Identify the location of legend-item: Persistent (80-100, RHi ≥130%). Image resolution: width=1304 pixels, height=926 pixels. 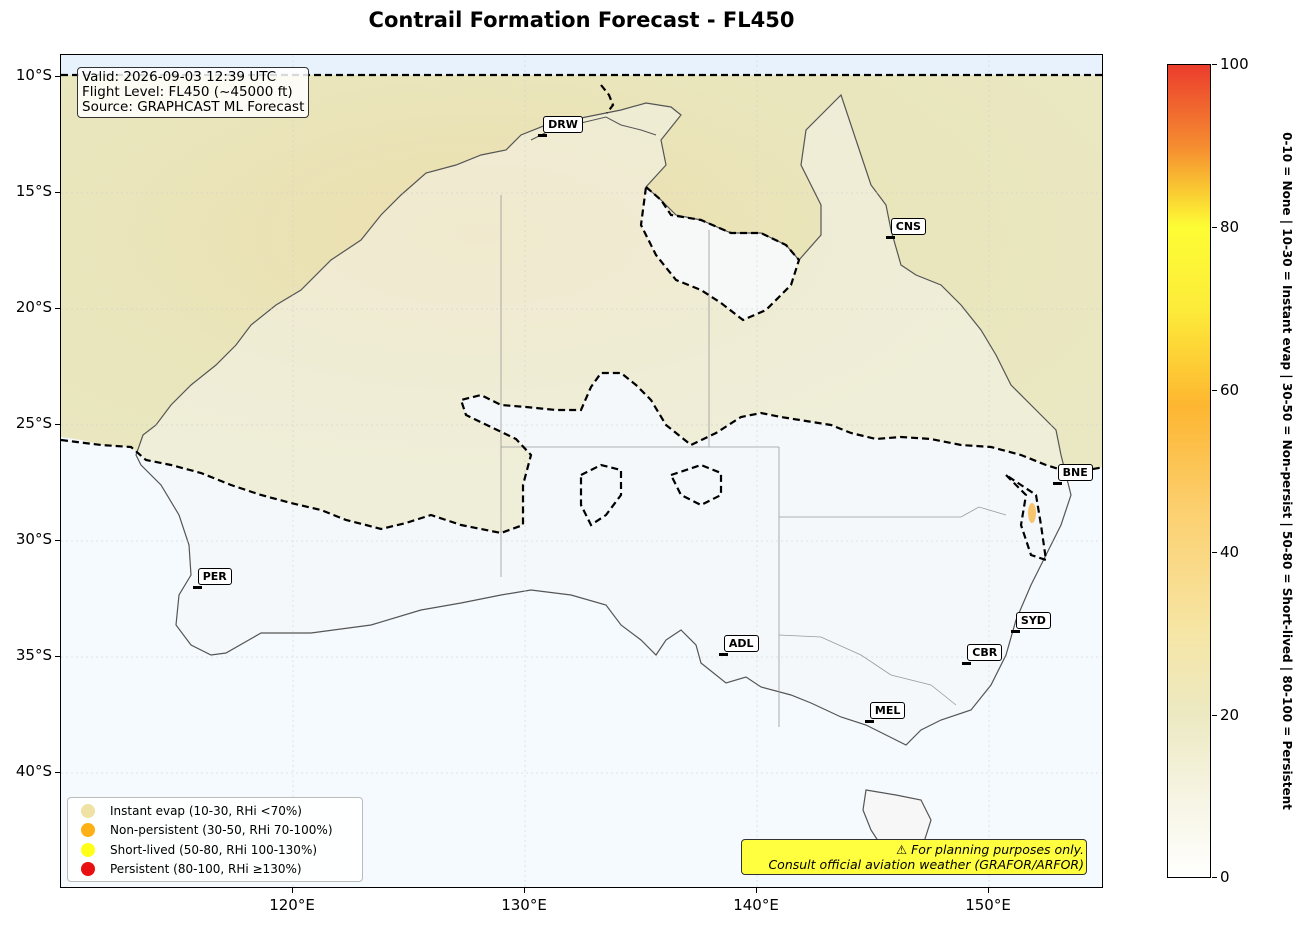
(215, 870).